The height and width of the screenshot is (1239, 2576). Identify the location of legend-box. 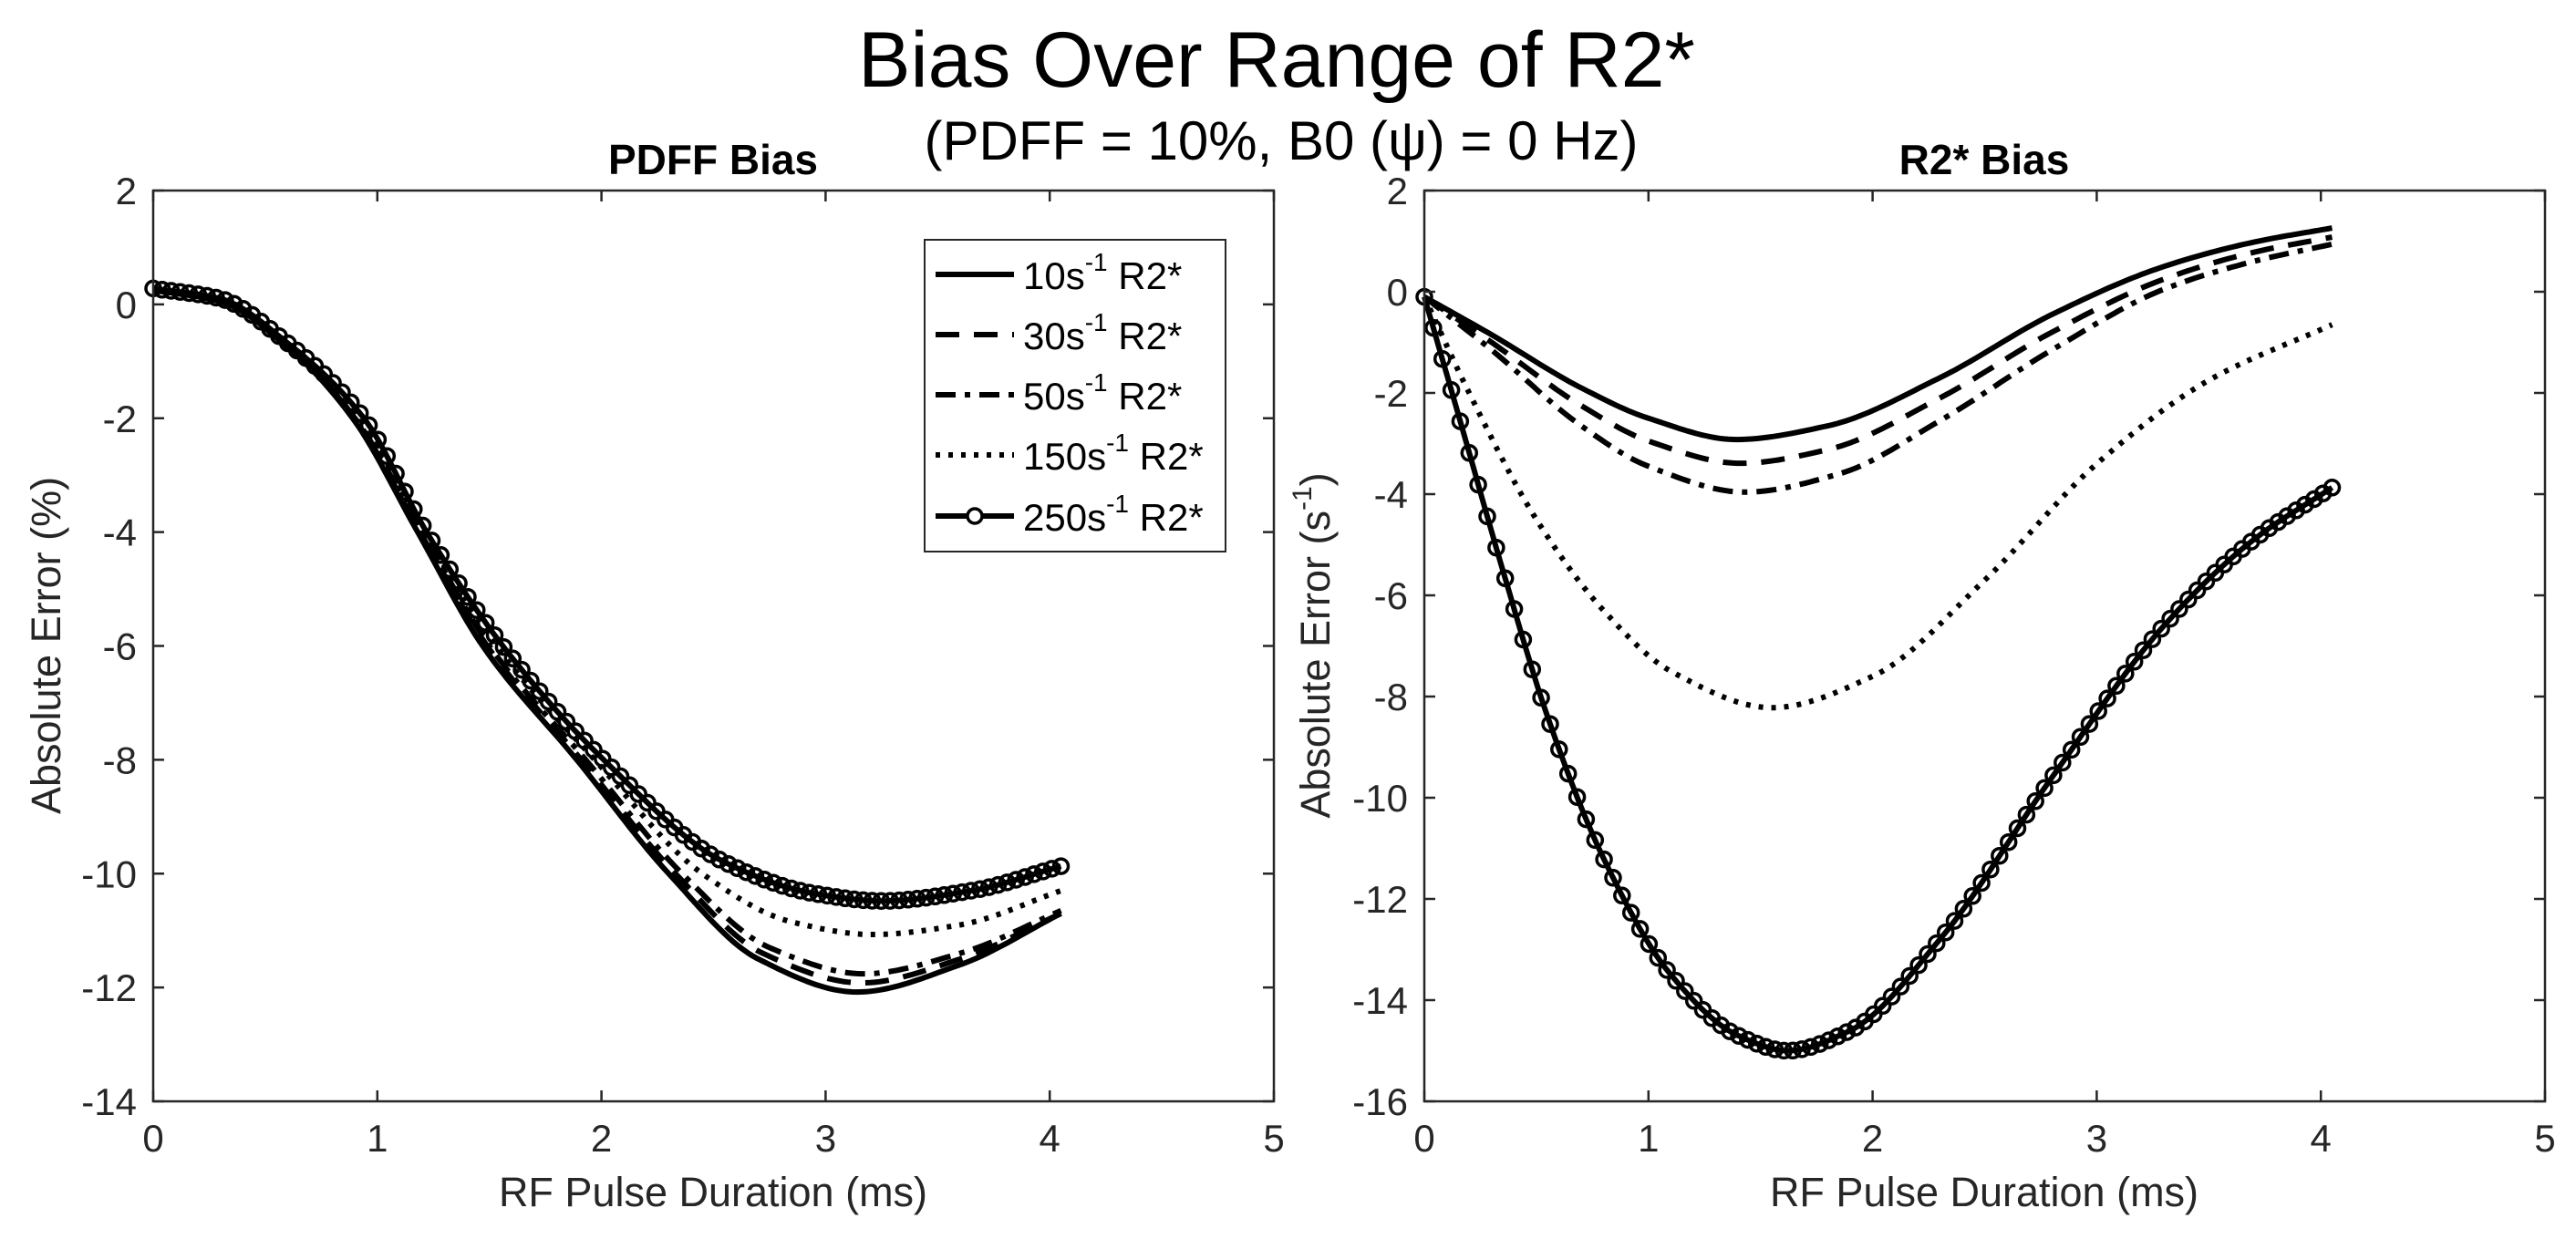
(1075, 395).